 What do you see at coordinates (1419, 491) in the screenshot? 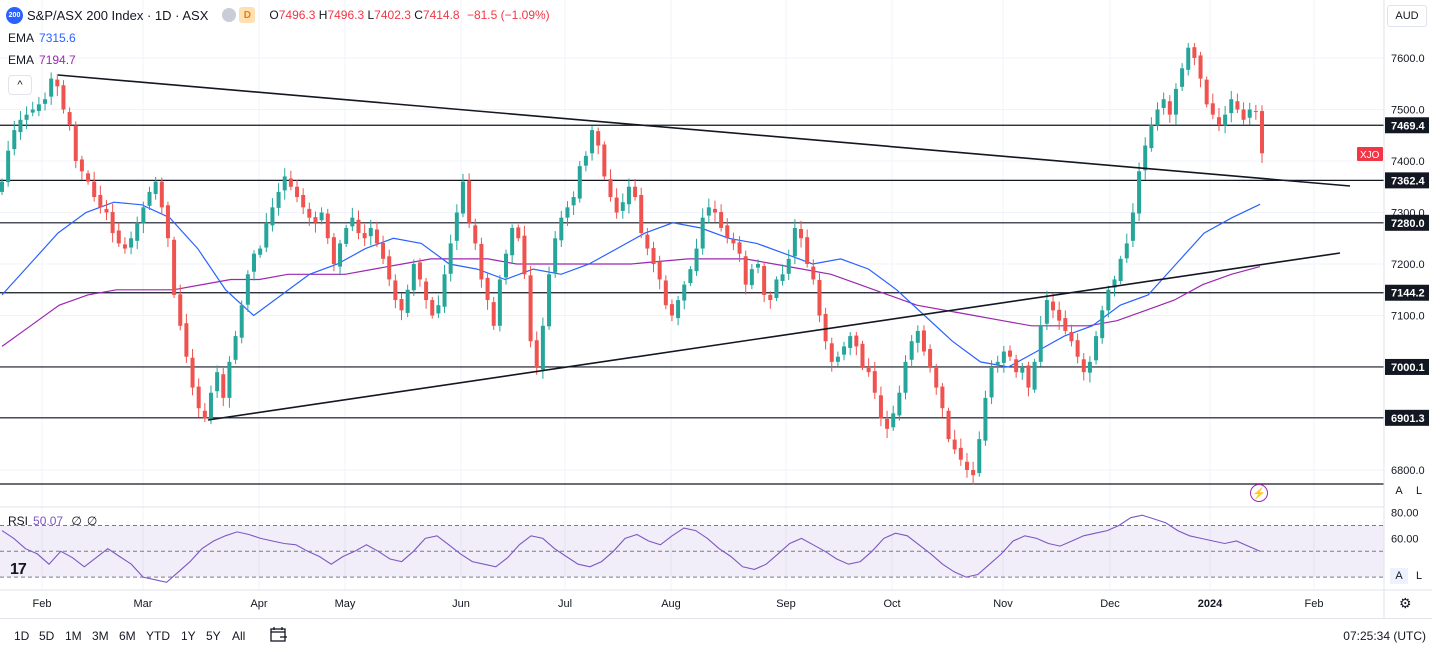
I see `log-scale-button: L` at bounding box center [1419, 491].